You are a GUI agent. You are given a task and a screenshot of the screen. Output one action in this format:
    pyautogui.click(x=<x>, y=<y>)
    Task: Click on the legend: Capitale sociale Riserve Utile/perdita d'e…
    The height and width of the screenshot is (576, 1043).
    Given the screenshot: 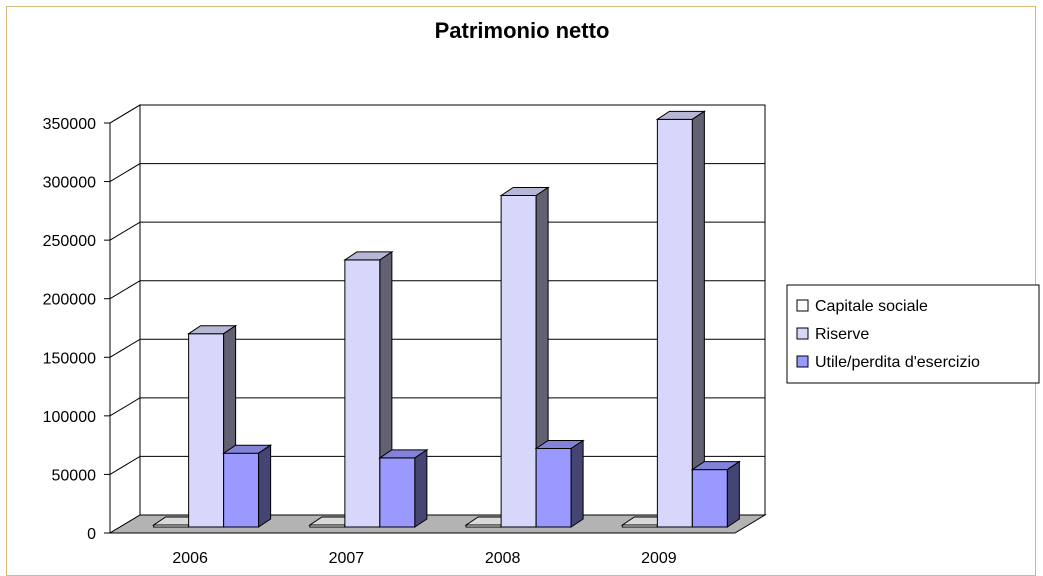 What is the action you would take?
    pyautogui.click(x=913, y=334)
    